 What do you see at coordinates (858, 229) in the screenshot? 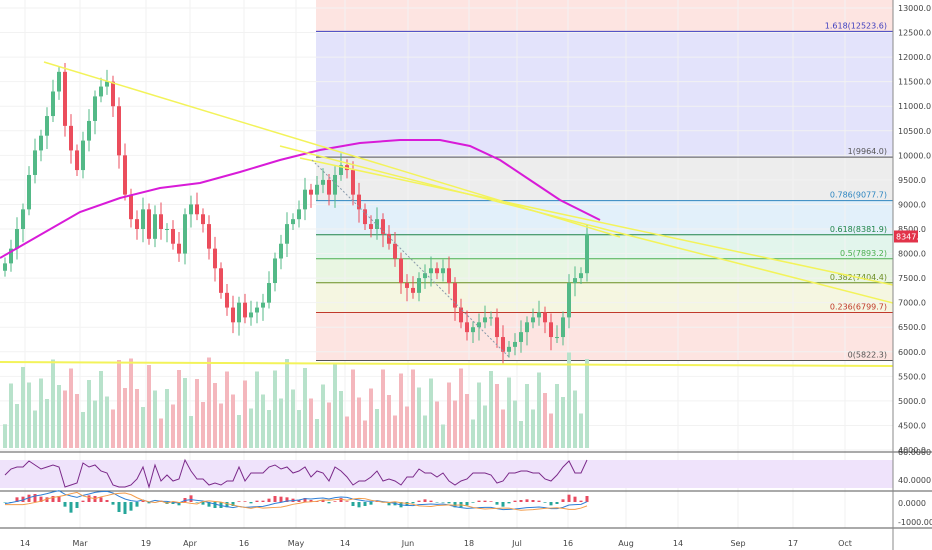
I see `fib-label-3: 0.618(8381.9)` at bounding box center [858, 229].